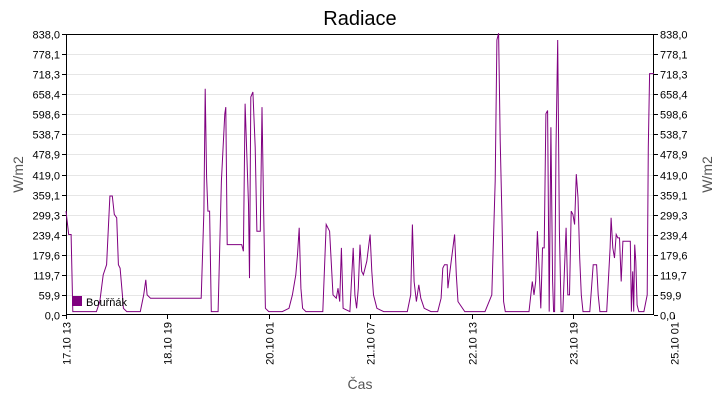 This screenshot has width=720, height=400. Describe the element at coordinates (46, 277) in the screenshot. I see `y-tick-label-left: 119,7` at that location.